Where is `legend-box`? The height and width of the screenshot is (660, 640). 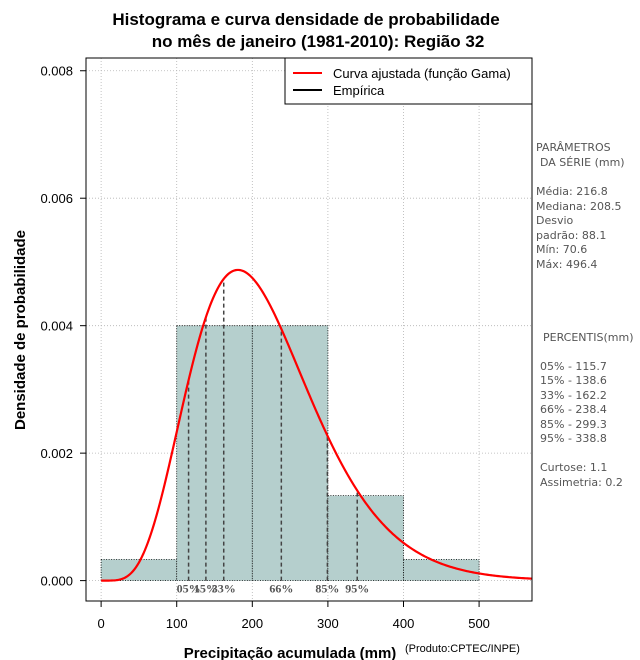 legend-box is located at coordinates (408, 81).